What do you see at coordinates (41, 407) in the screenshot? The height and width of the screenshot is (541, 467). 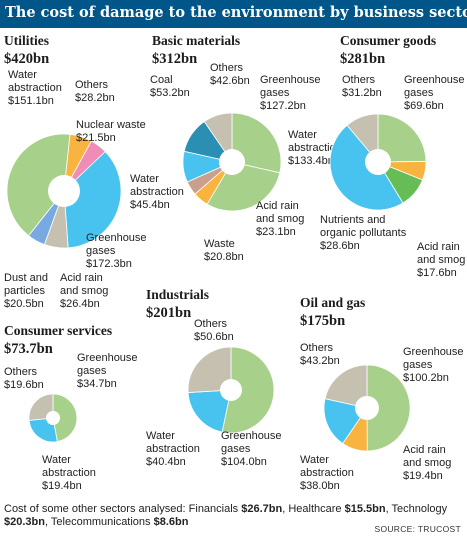 I see `consumer-services-slice-others` at bounding box center [41, 407].